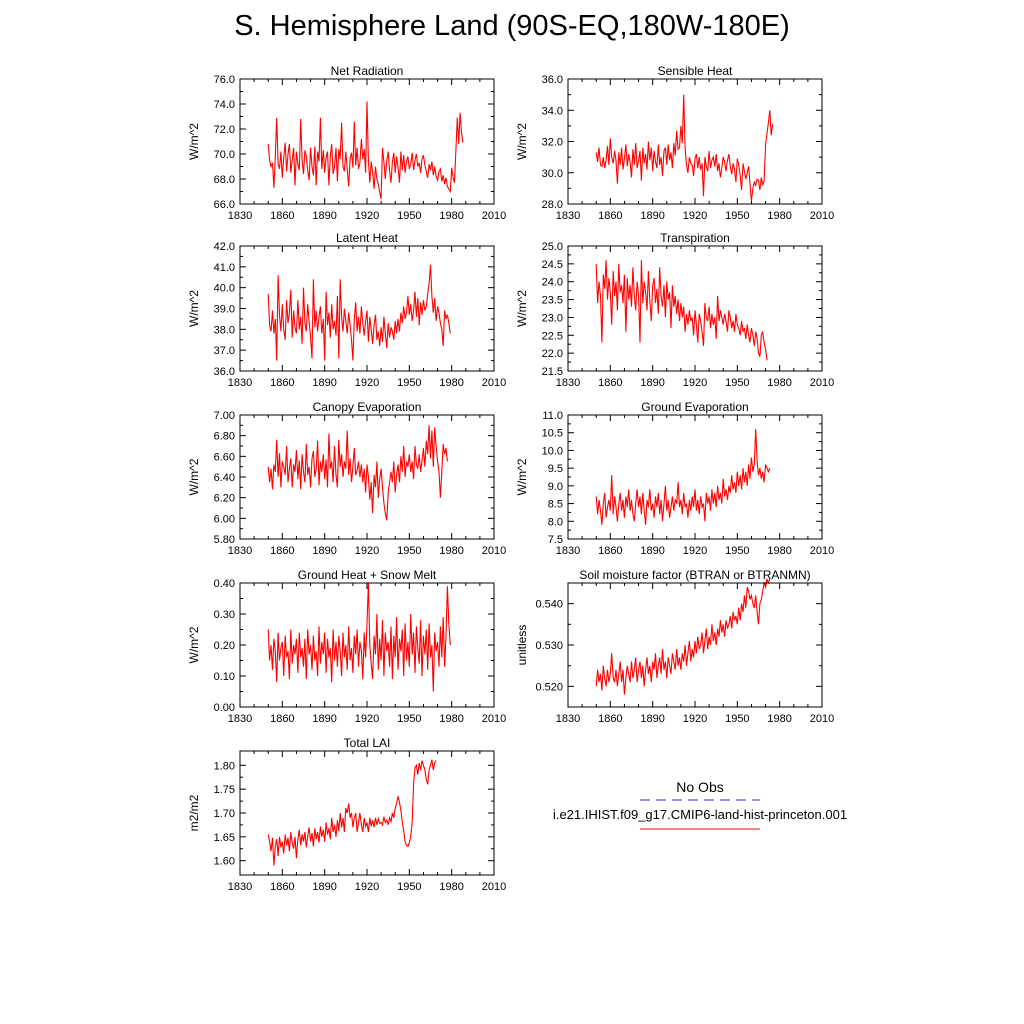  I want to click on y-tick-label: 6.00, so click(224, 519).